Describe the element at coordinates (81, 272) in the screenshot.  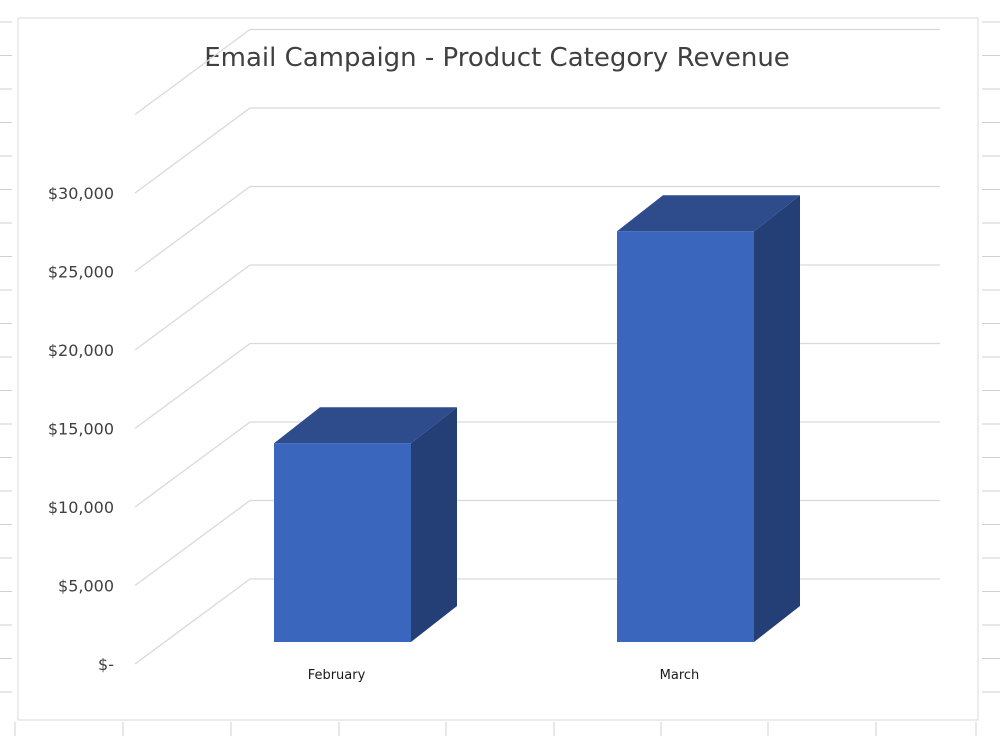
I see `y-tick-label: $25,000` at that location.